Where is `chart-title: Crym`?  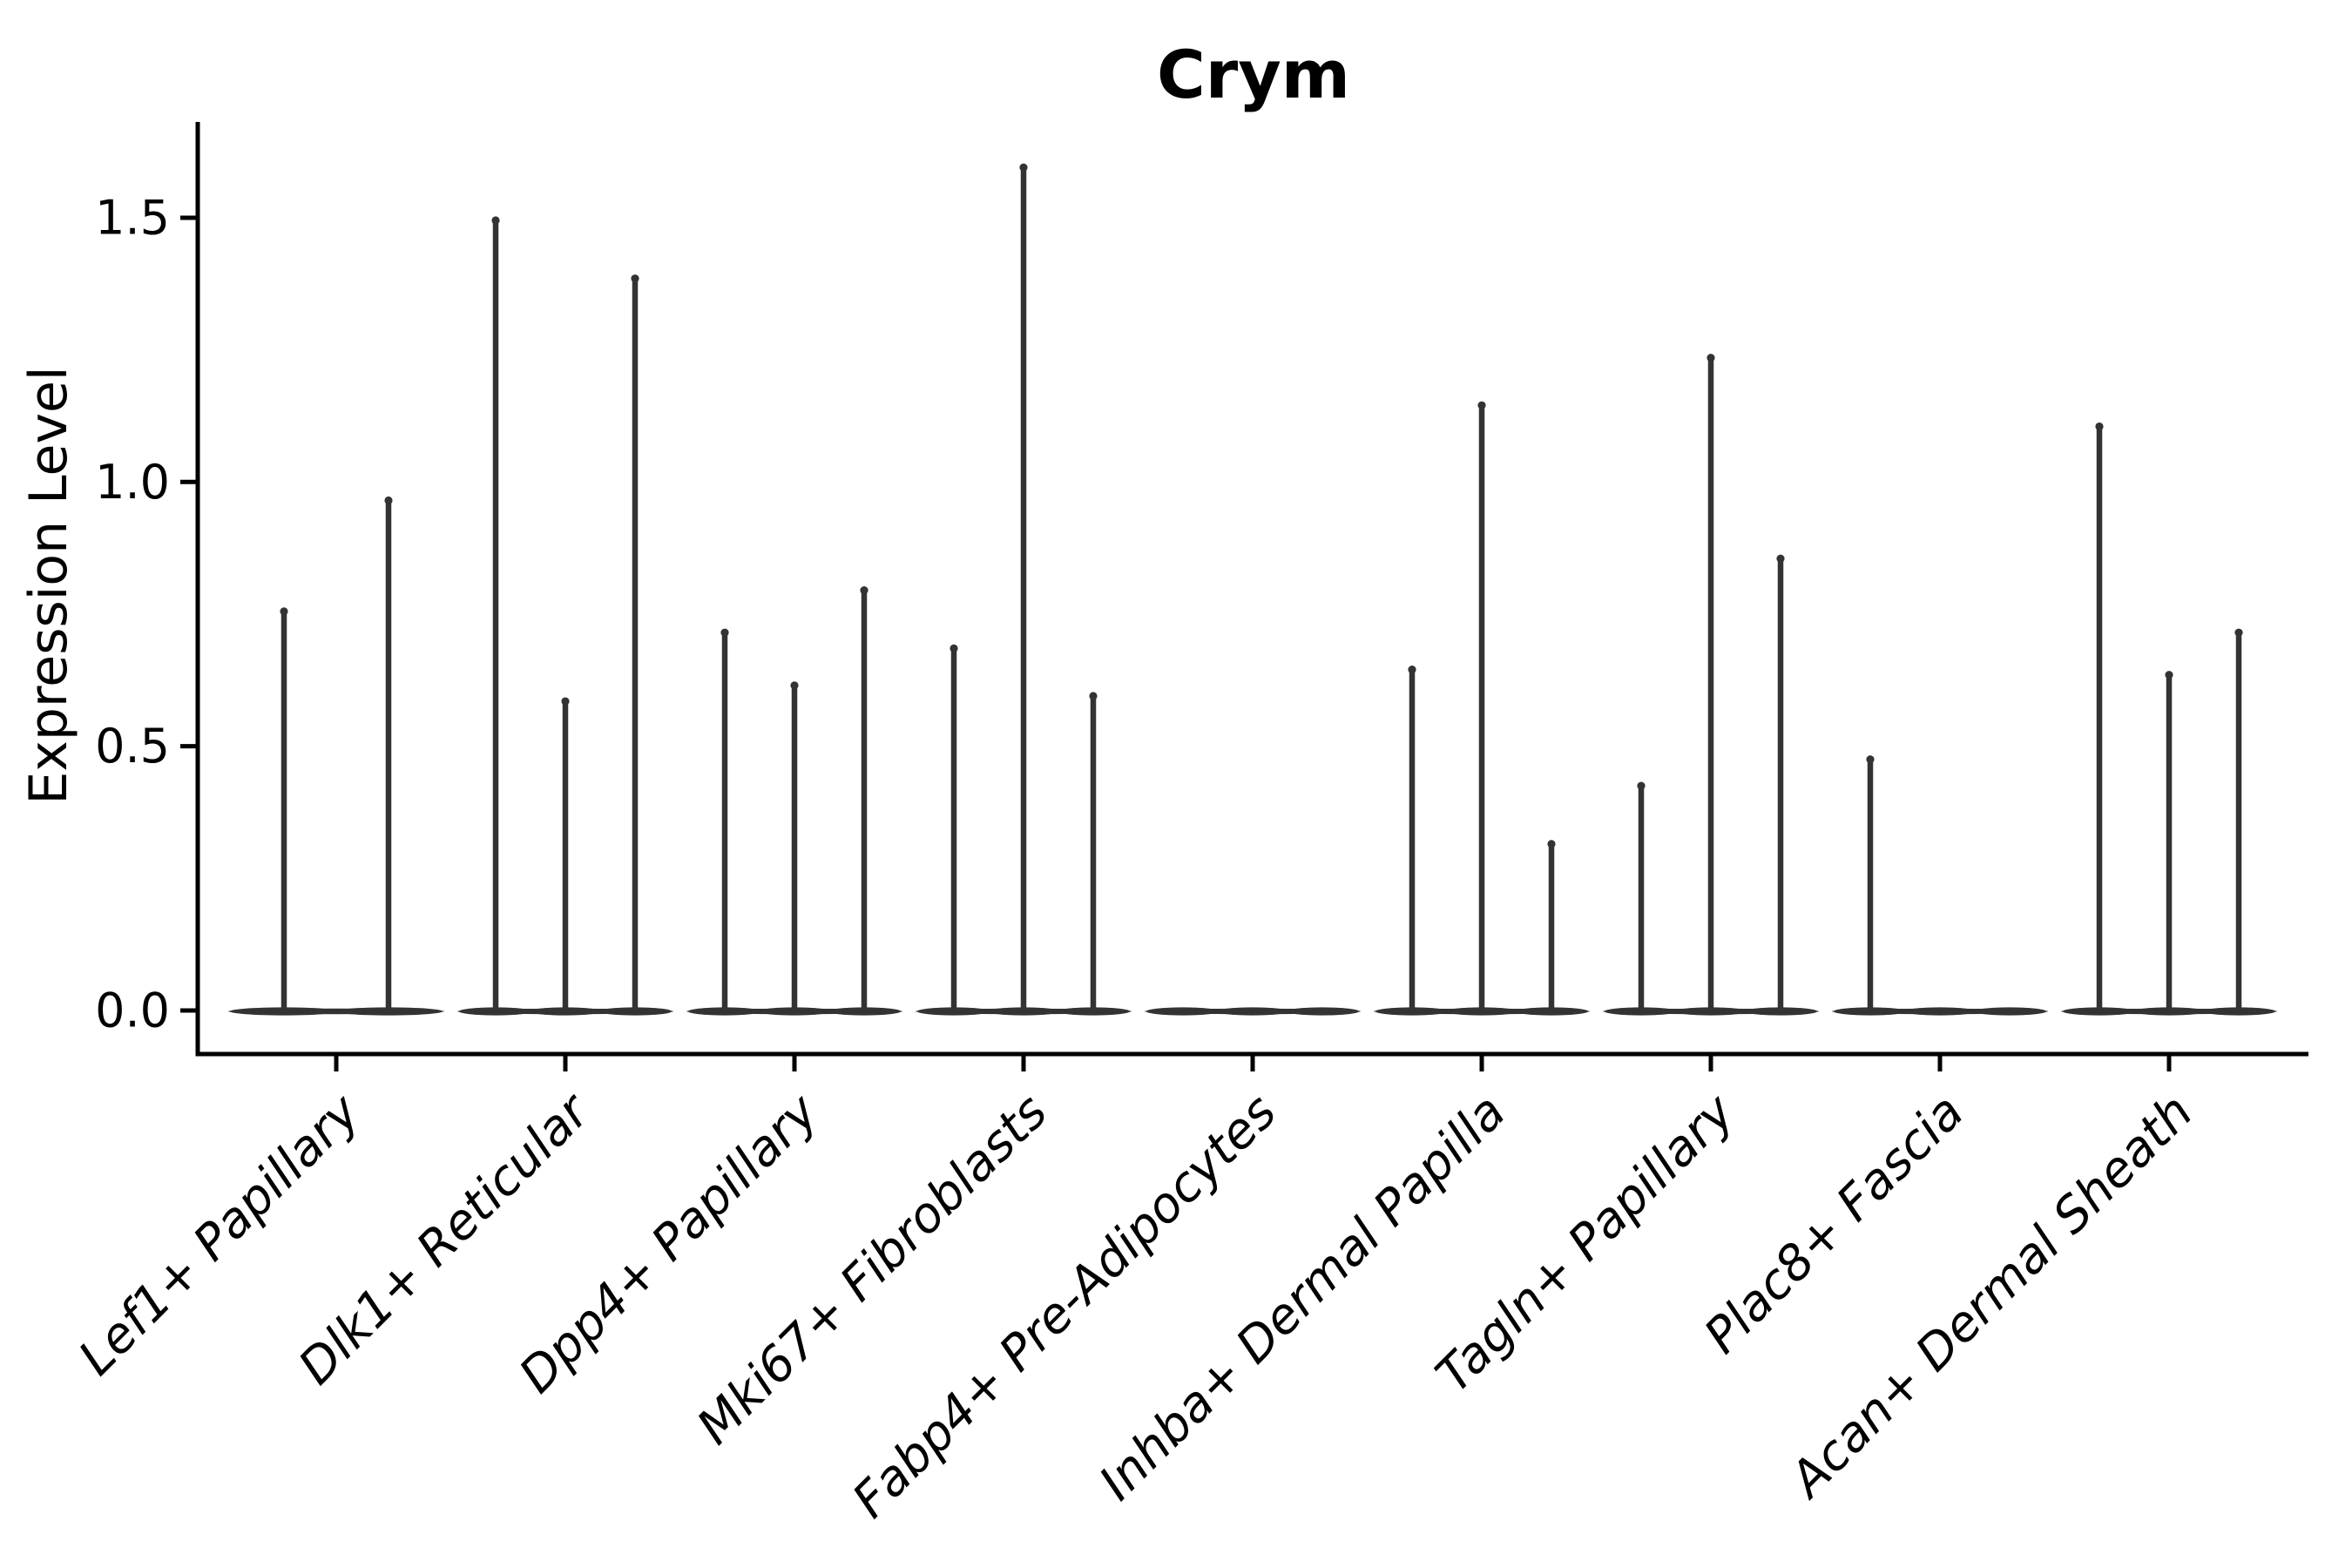 chart-title: Crym is located at coordinates (1253, 74).